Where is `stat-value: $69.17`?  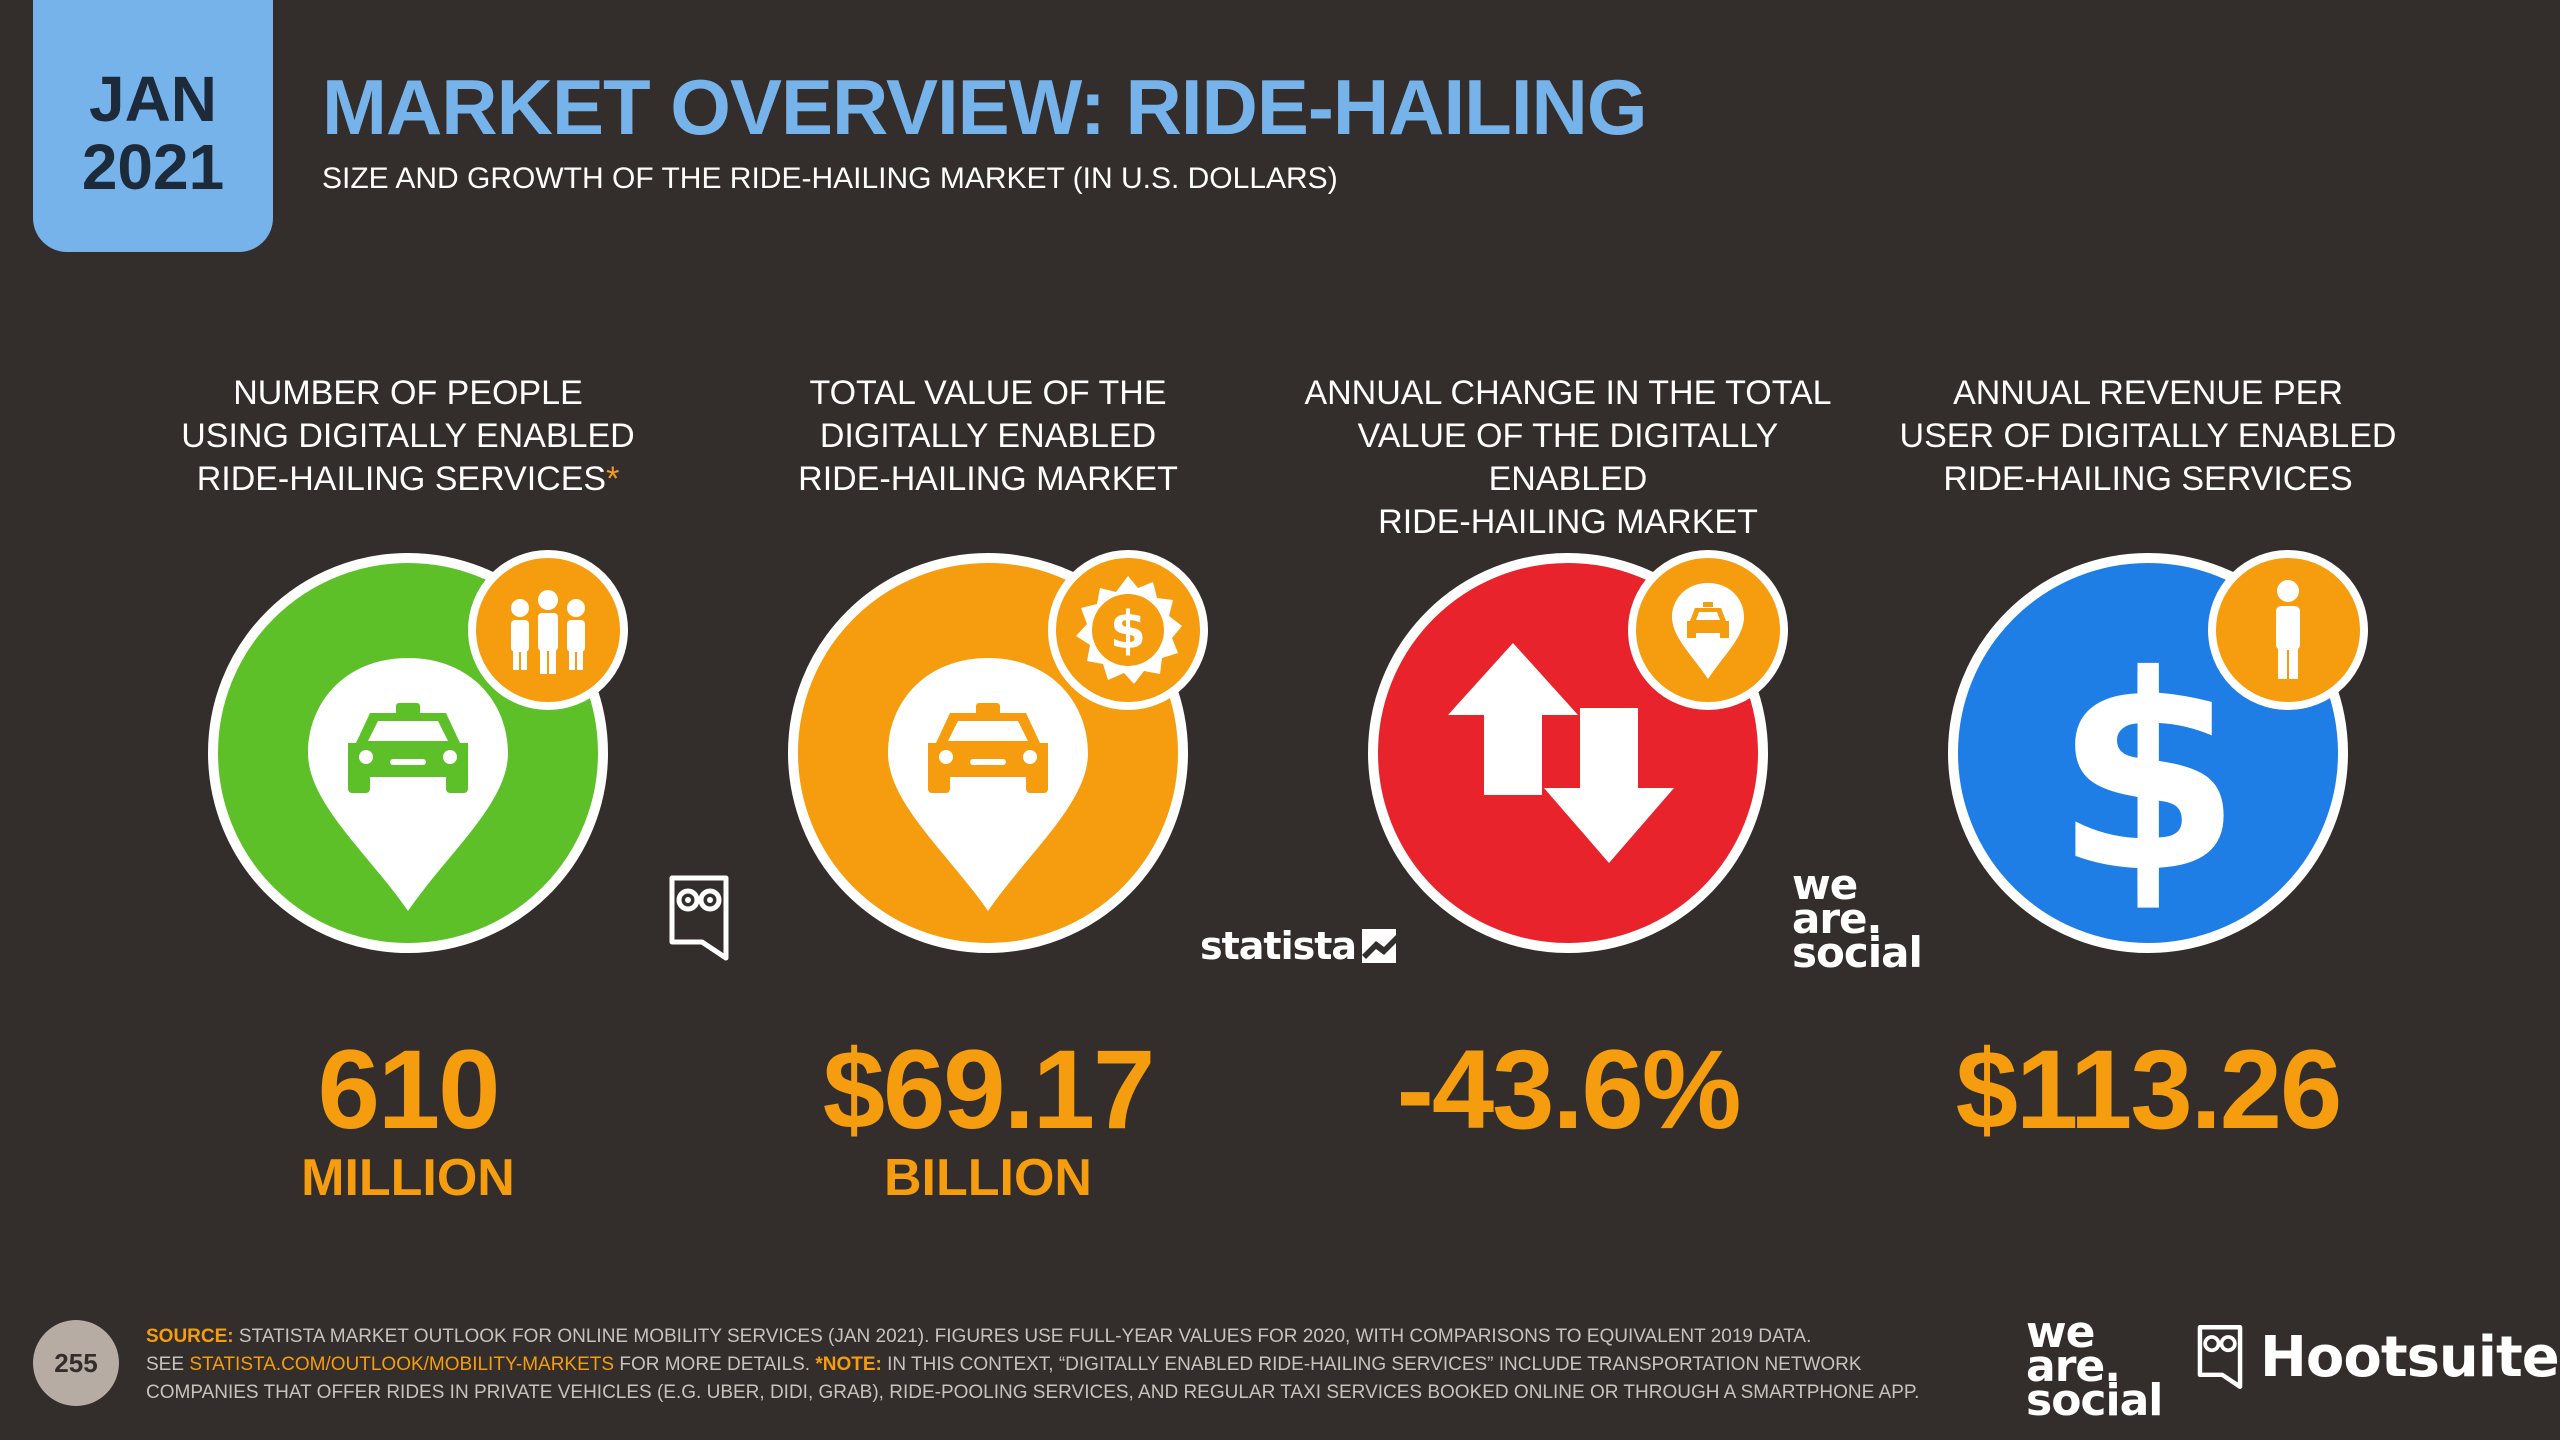 stat-value: $69.17 is located at coordinates (989, 1089).